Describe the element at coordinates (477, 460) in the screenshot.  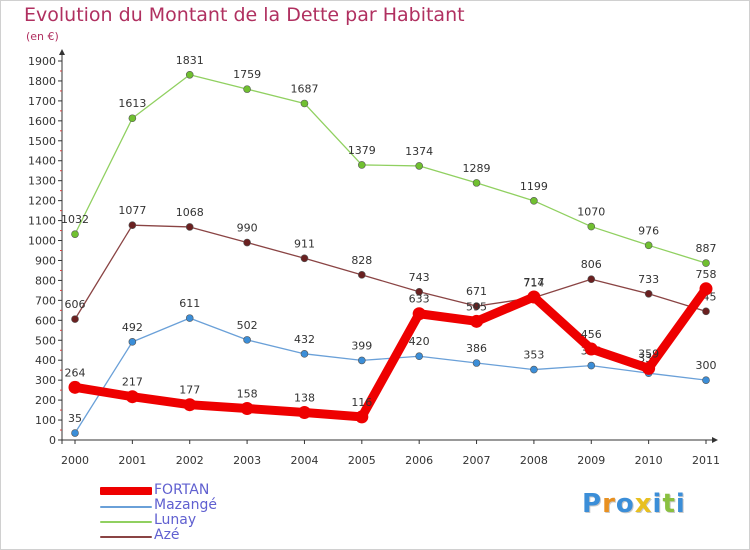
I see `x-tick-label: 2007` at that location.